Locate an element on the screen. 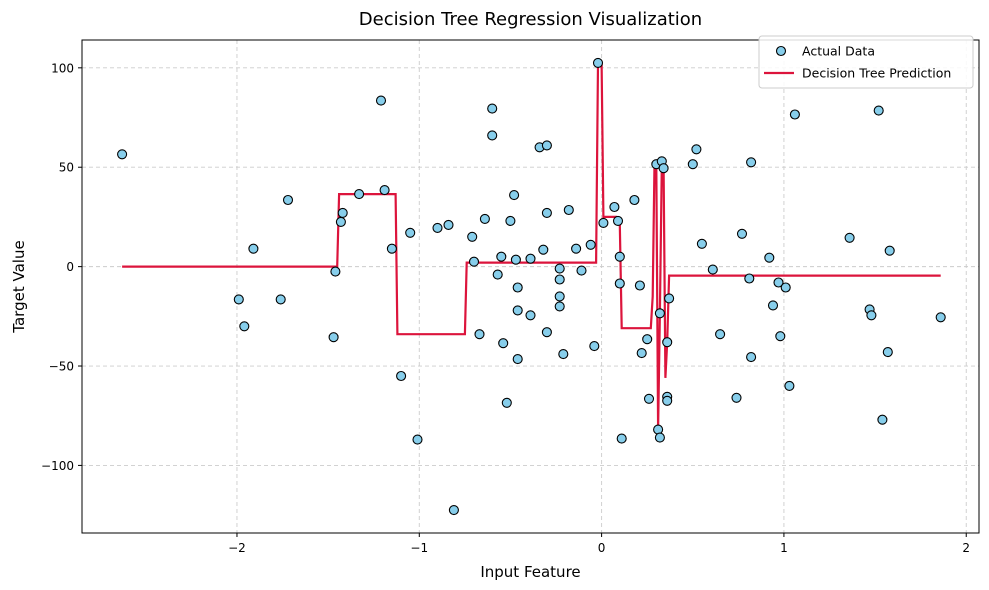 Image resolution: width=989 pixels, height=590 pixels. x-tick-label: −2 is located at coordinates (237, 548).